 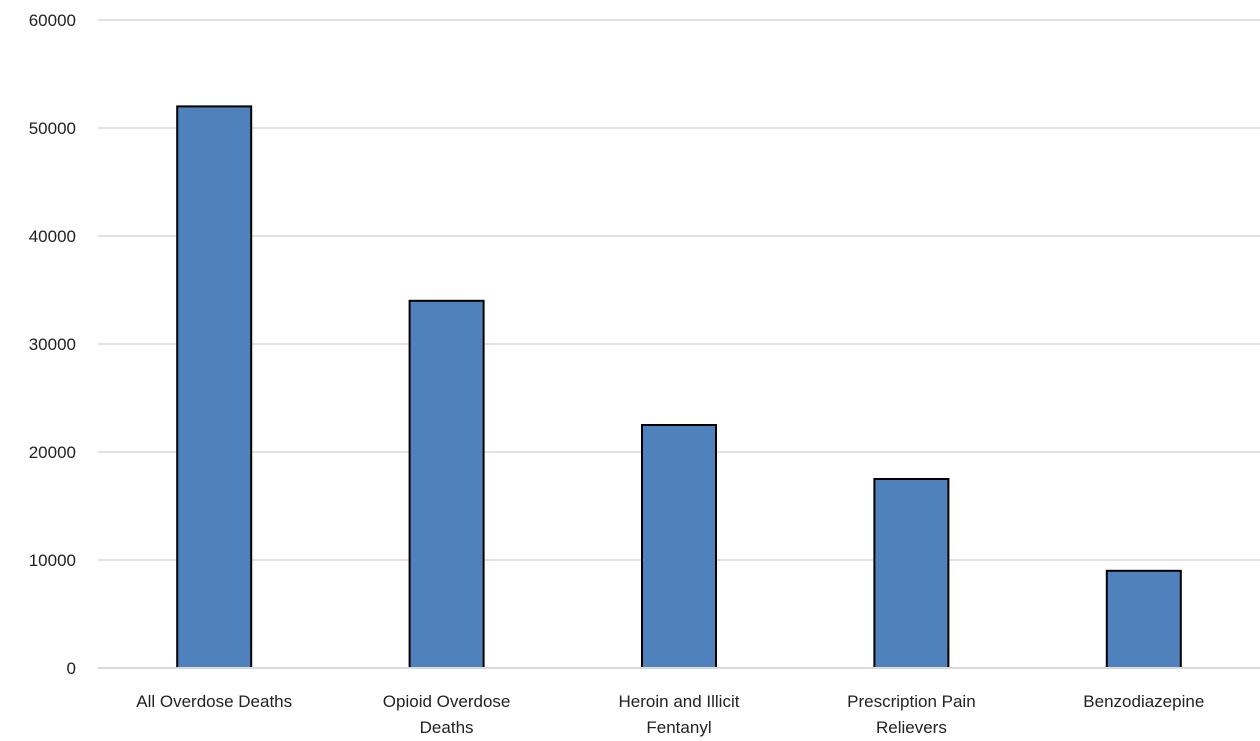 What do you see at coordinates (71, 668) in the screenshot?
I see `y-tick-label: 0` at bounding box center [71, 668].